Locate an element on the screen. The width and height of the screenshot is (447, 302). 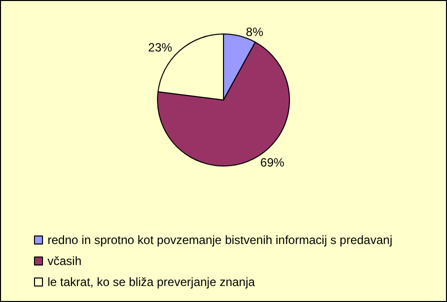
data-label: 23% is located at coordinates (160, 47).